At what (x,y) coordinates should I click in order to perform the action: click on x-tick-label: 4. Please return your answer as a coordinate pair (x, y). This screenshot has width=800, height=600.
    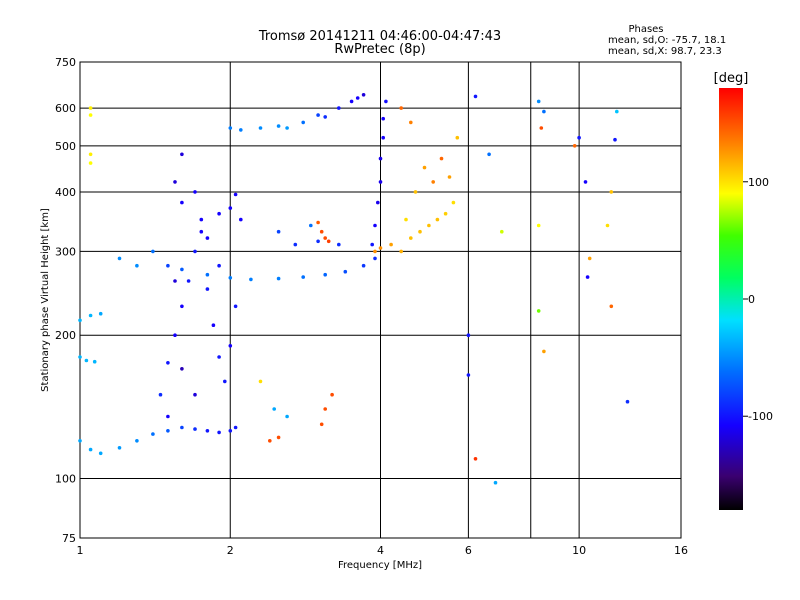
    Looking at the image, I should click on (380, 550).